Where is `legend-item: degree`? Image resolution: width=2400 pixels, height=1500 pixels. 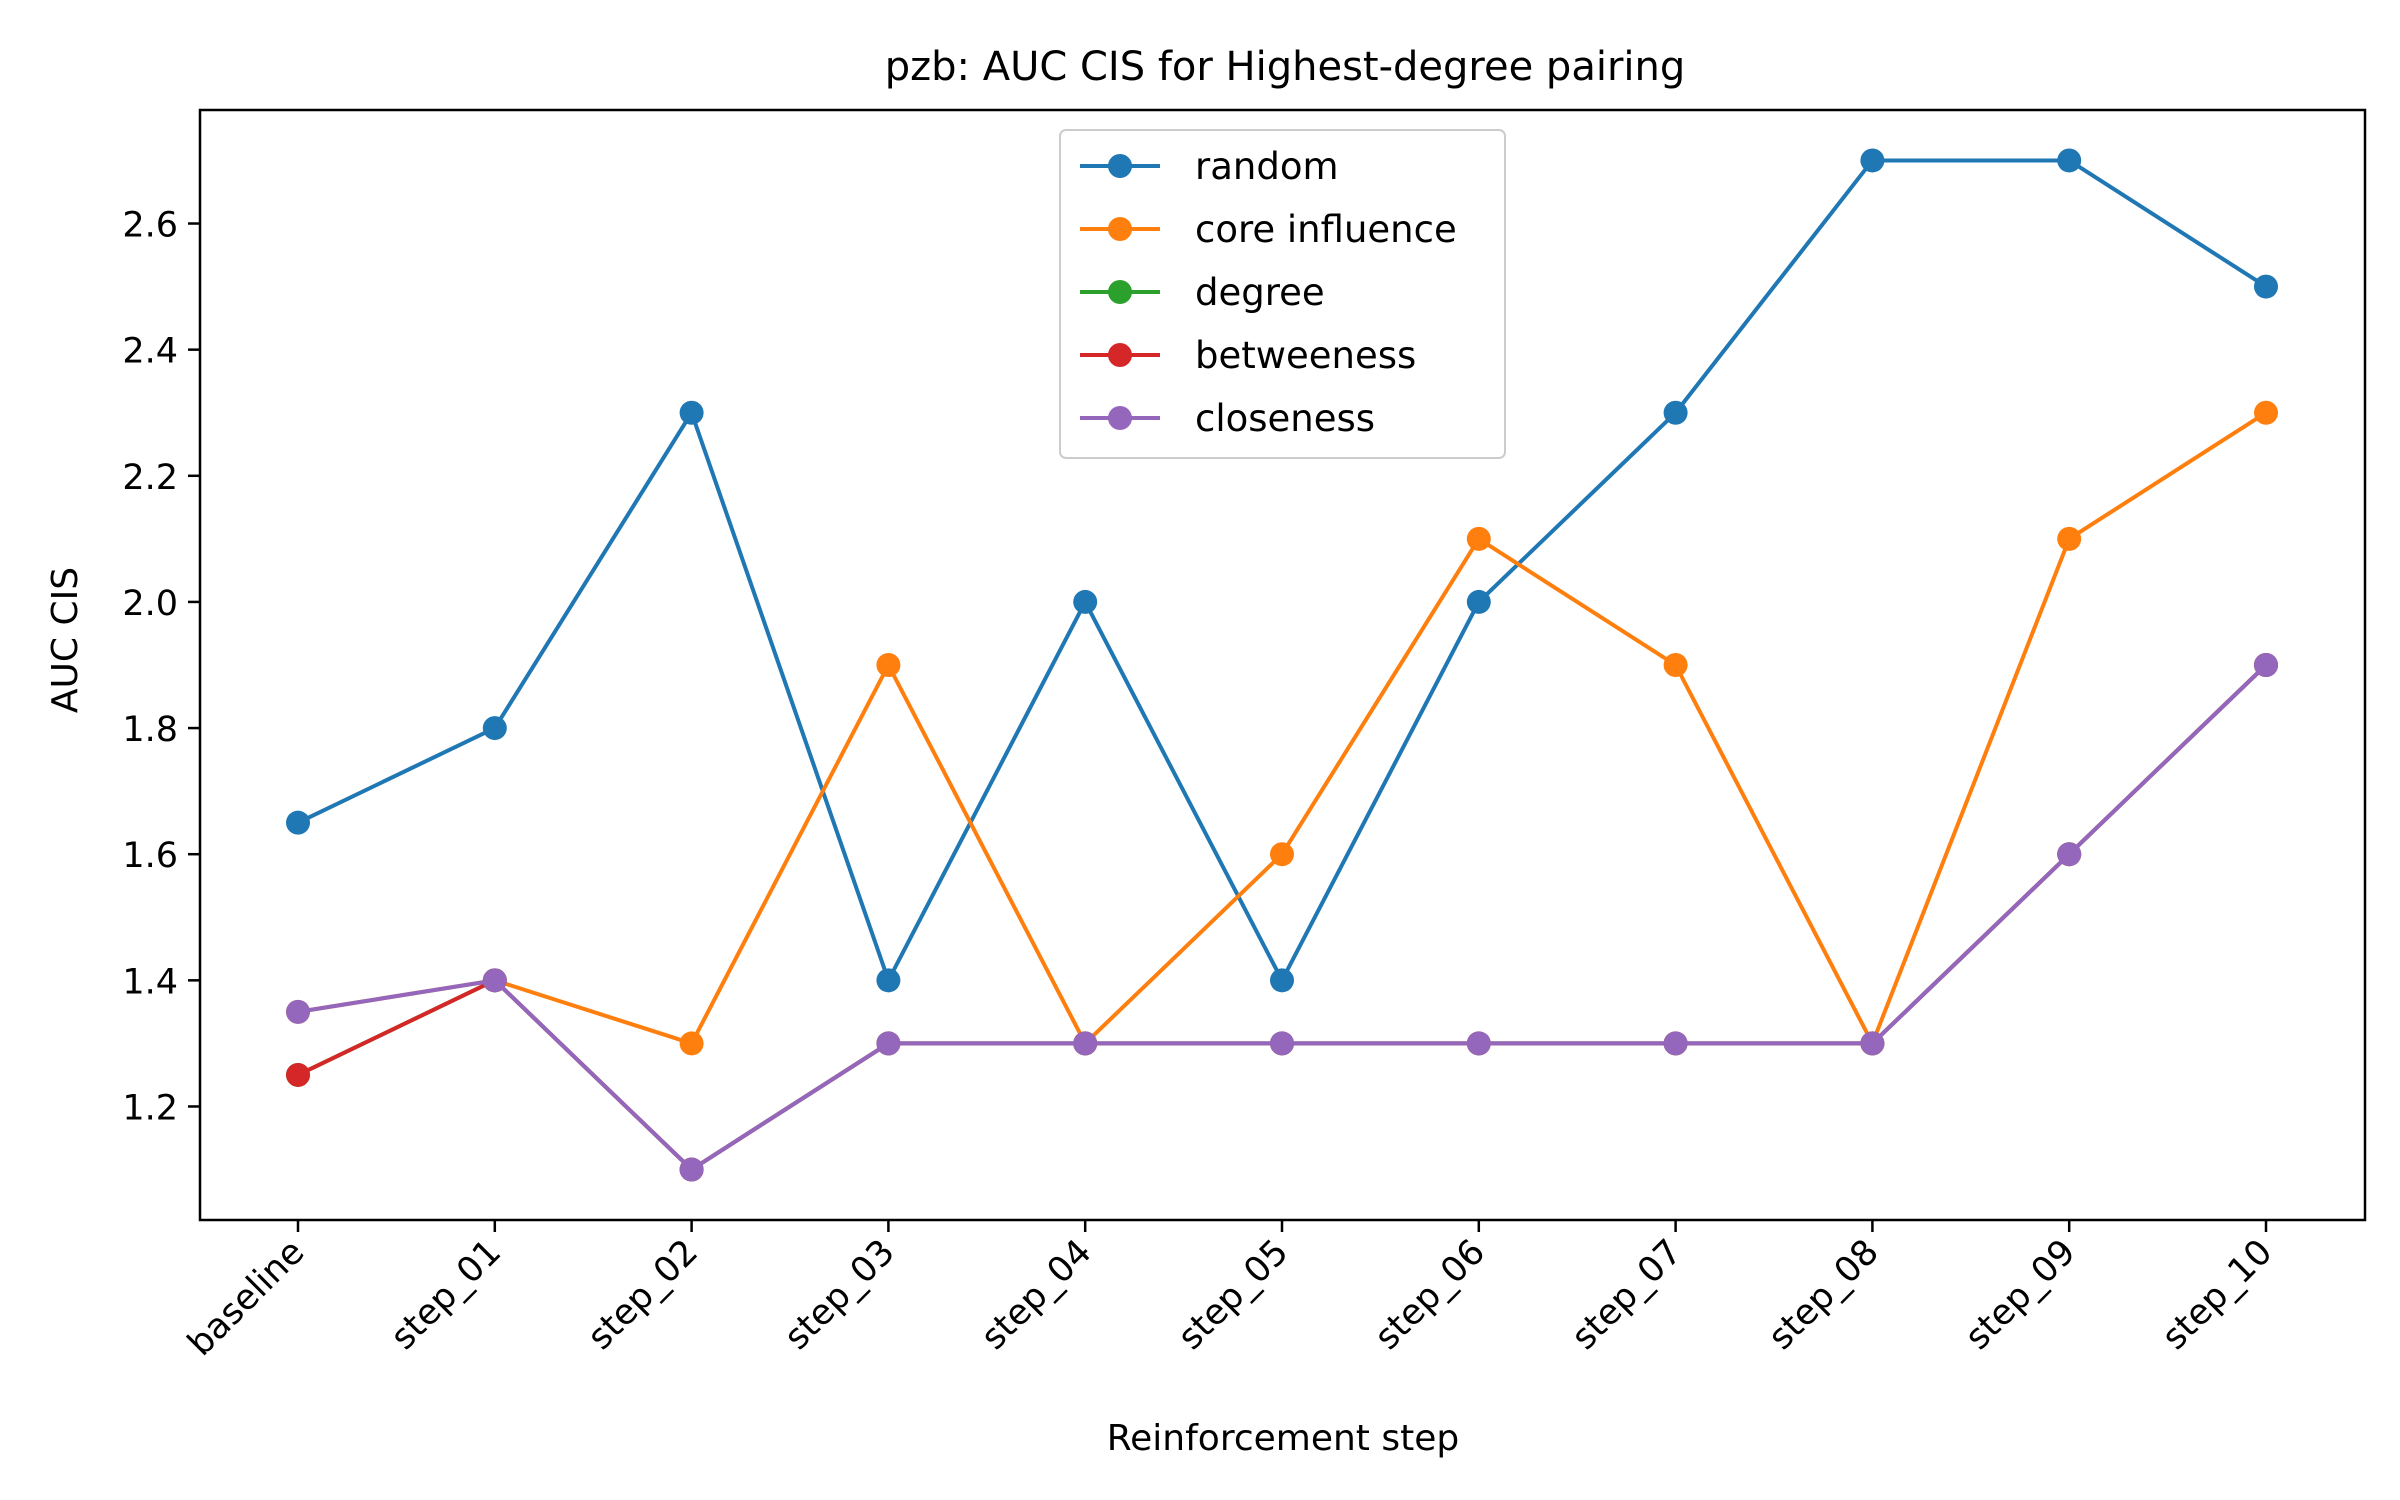
legend-item: degree is located at coordinates (1202, 292).